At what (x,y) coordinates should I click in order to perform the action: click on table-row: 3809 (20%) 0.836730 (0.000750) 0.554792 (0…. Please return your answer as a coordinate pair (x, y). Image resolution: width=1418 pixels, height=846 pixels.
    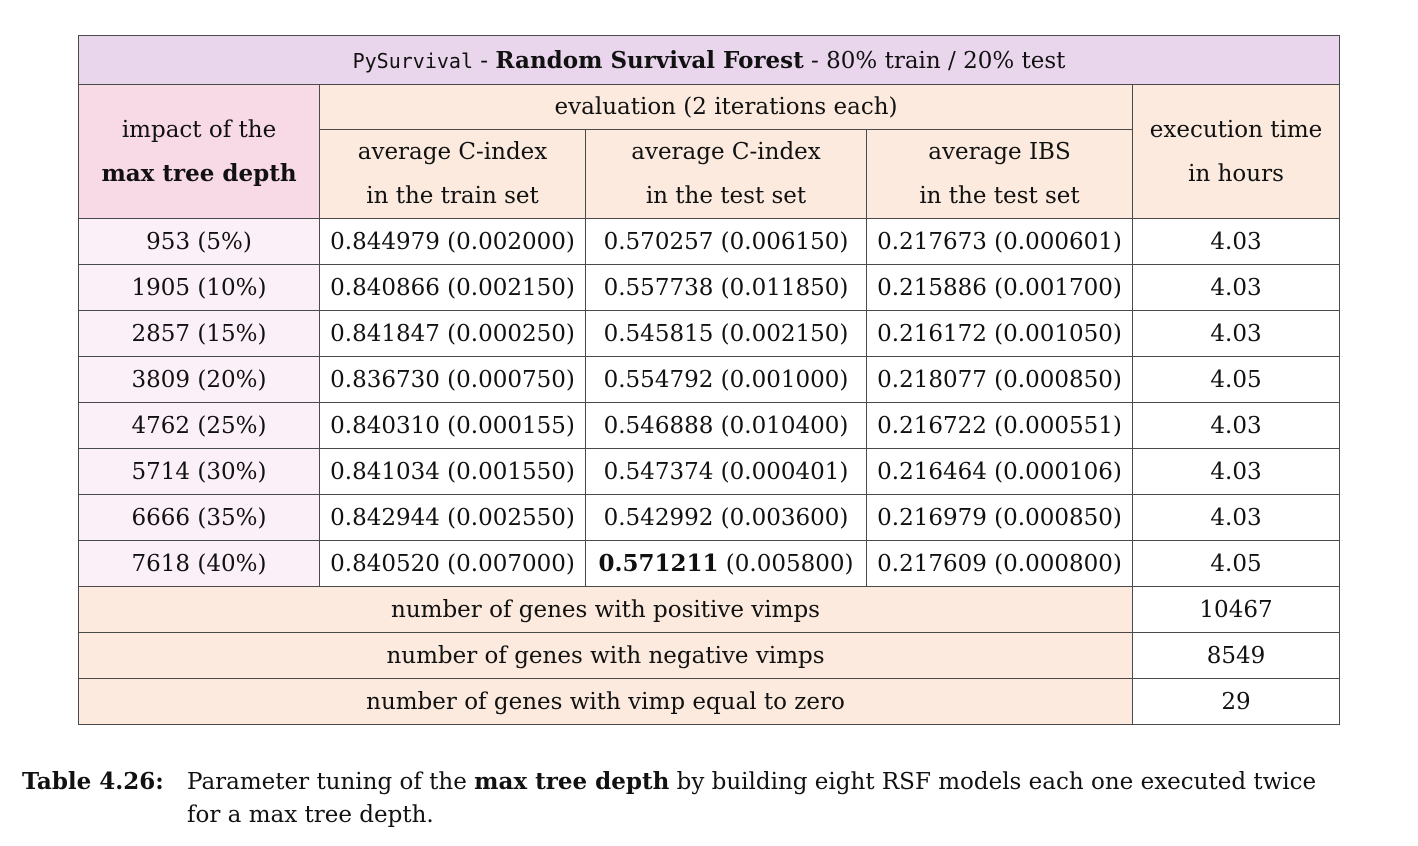
    Looking at the image, I should click on (709, 379).